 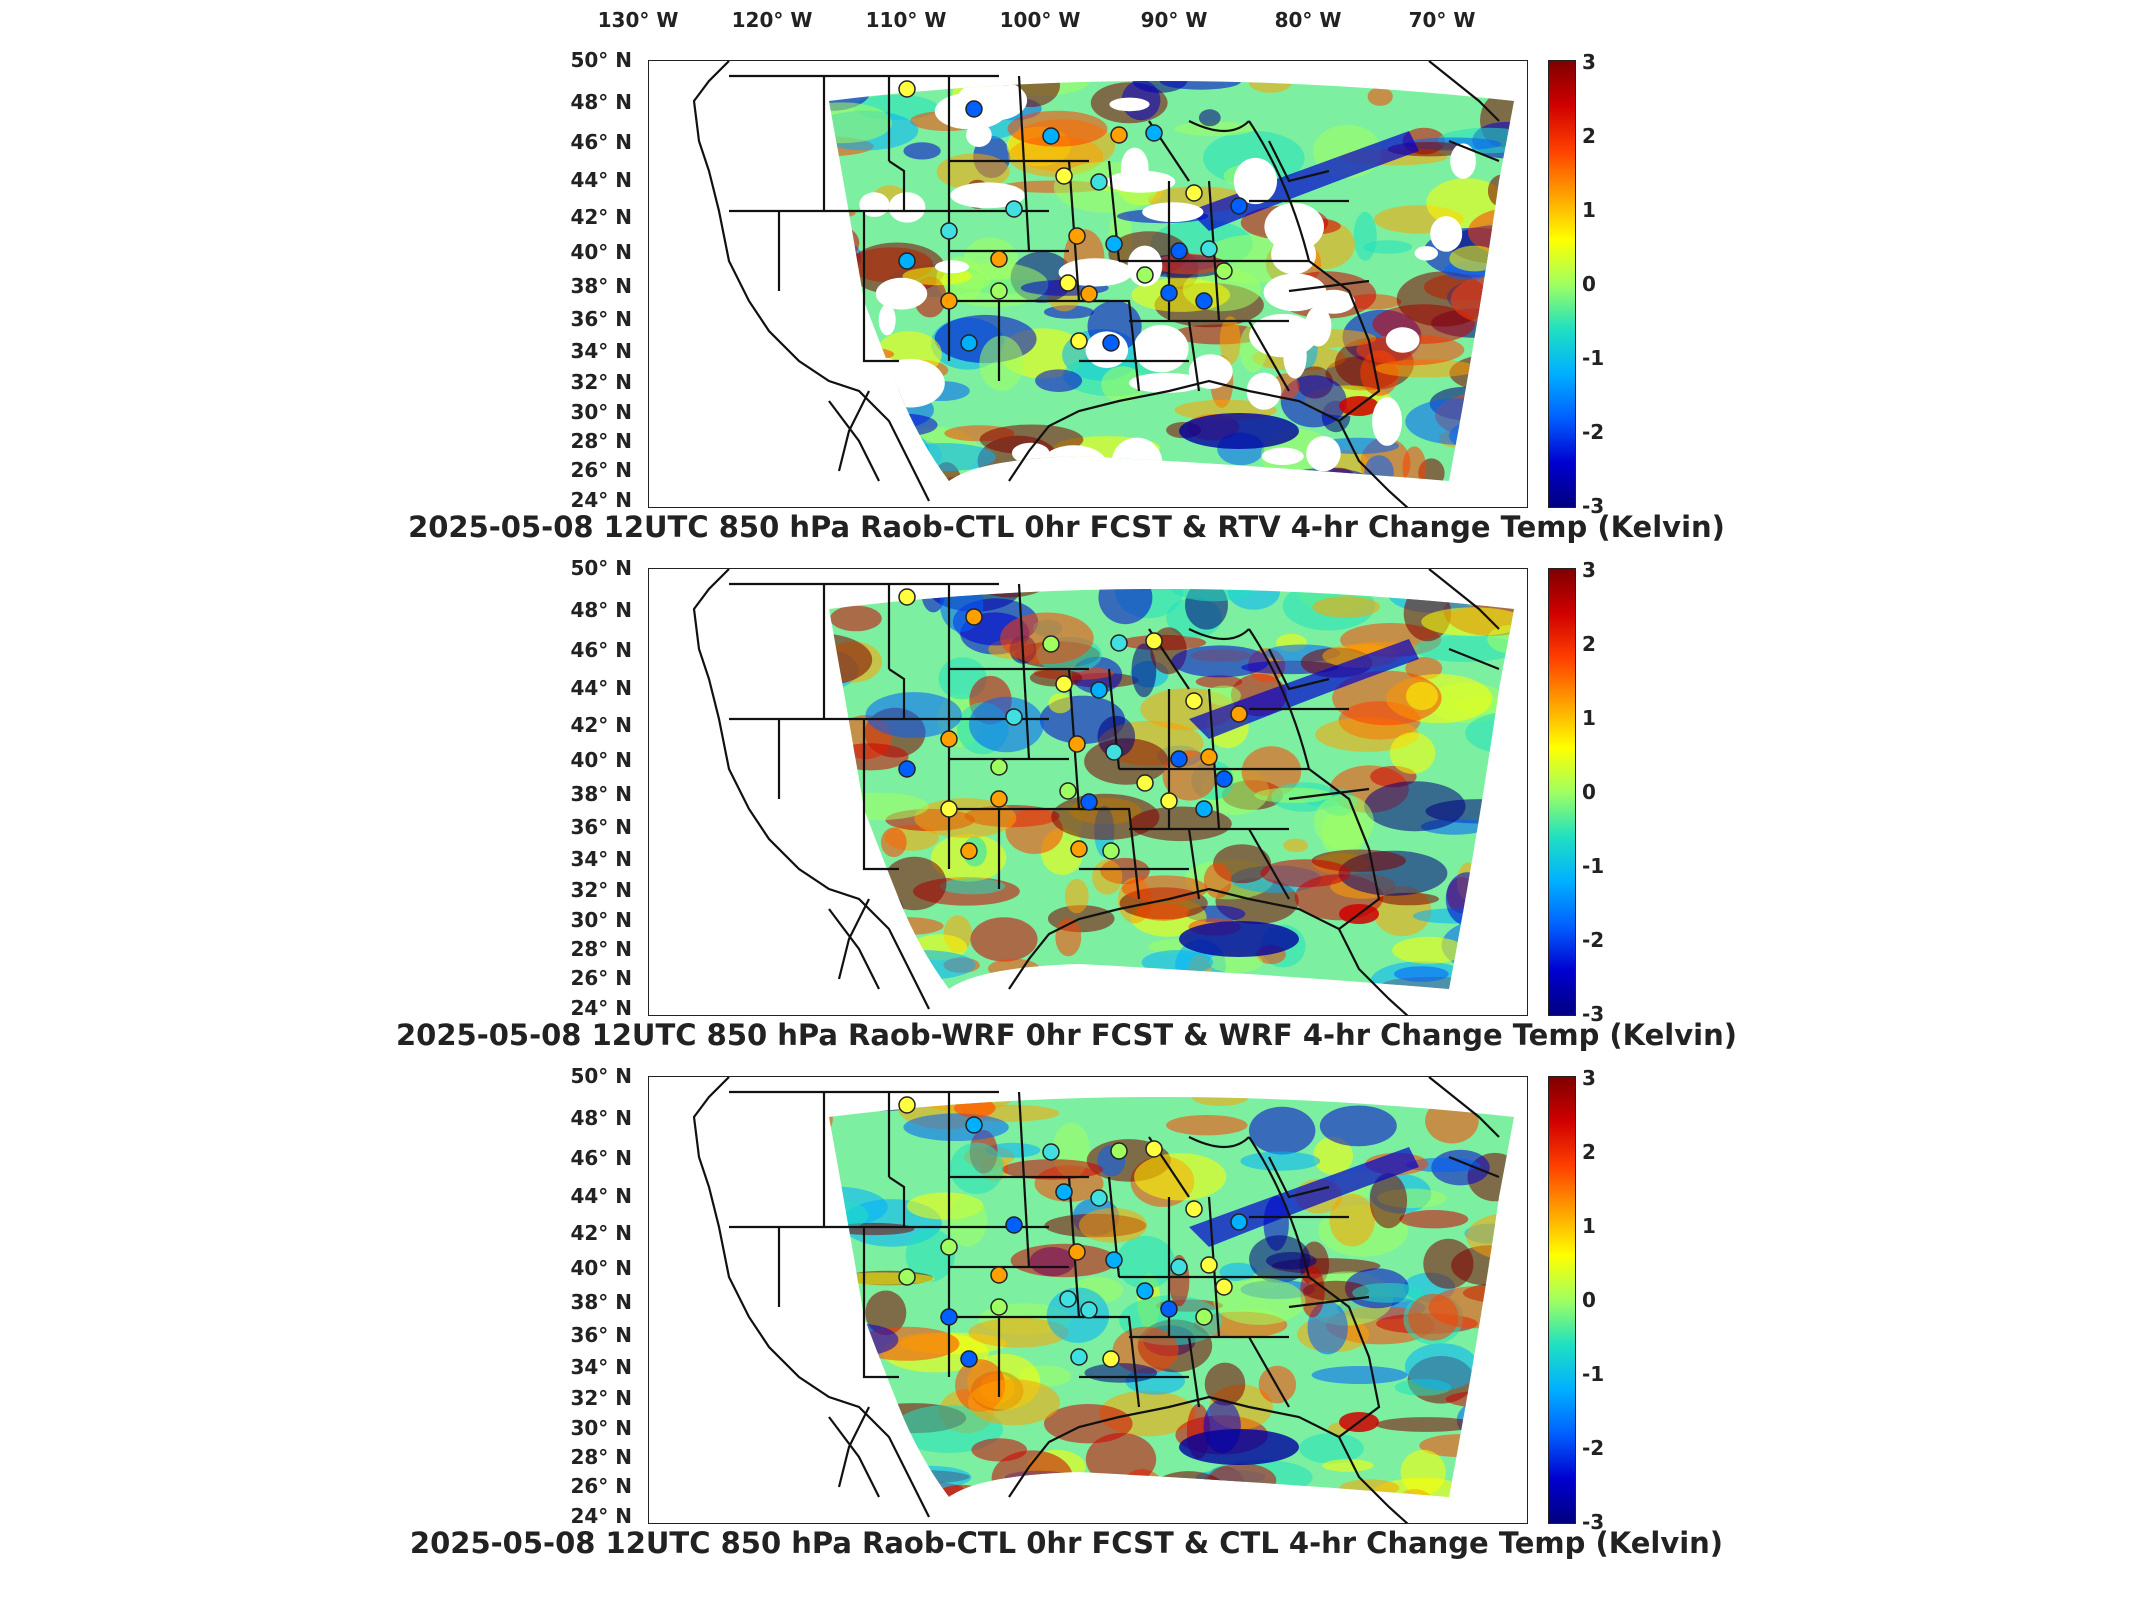 What do you see at coordinates (1442, 20) in the screenshot?
I see `lon-tick: 70° W` at bounding box center [1442, 20].